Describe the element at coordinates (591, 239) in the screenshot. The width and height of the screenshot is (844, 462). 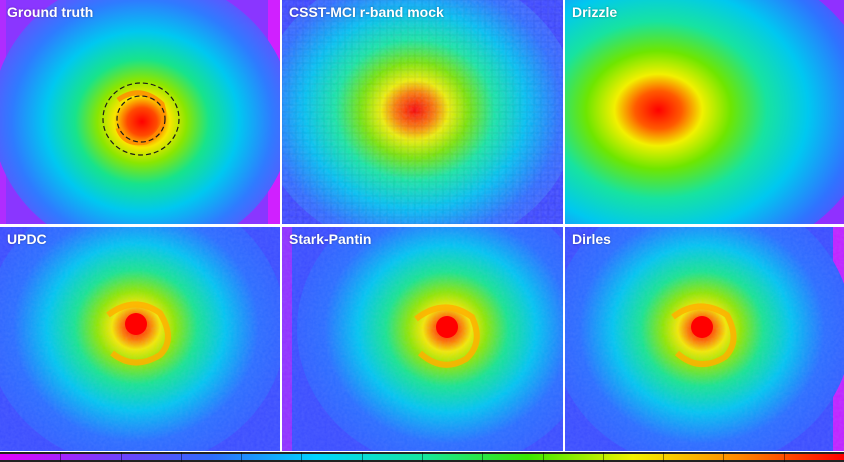
I see `panel-label: Dirles` at that location.